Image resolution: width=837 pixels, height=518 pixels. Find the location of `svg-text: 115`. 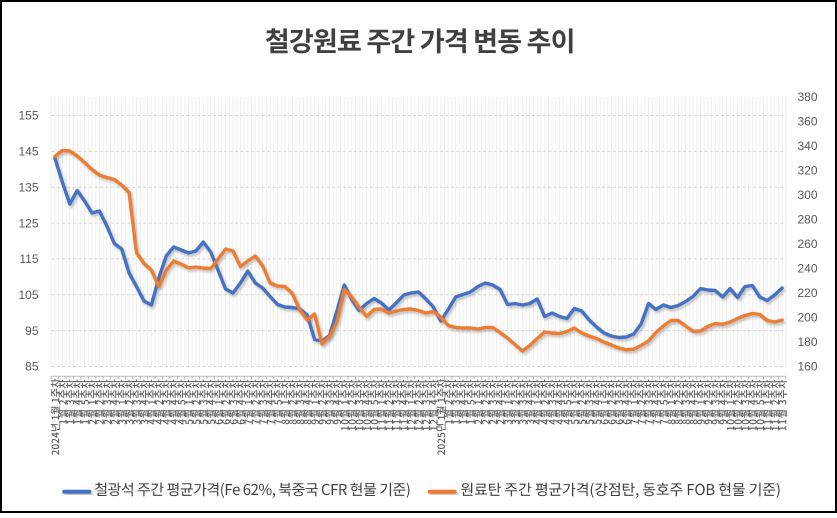

svg-text: 115 is located at coordinates (28, 259).